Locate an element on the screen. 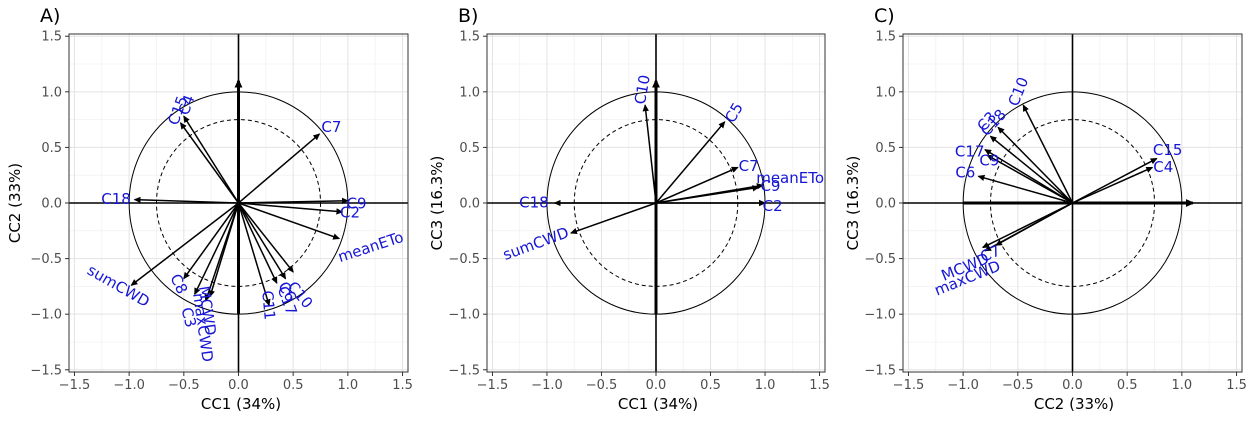  vector-sumCWD is located at coordinates (613, 218).